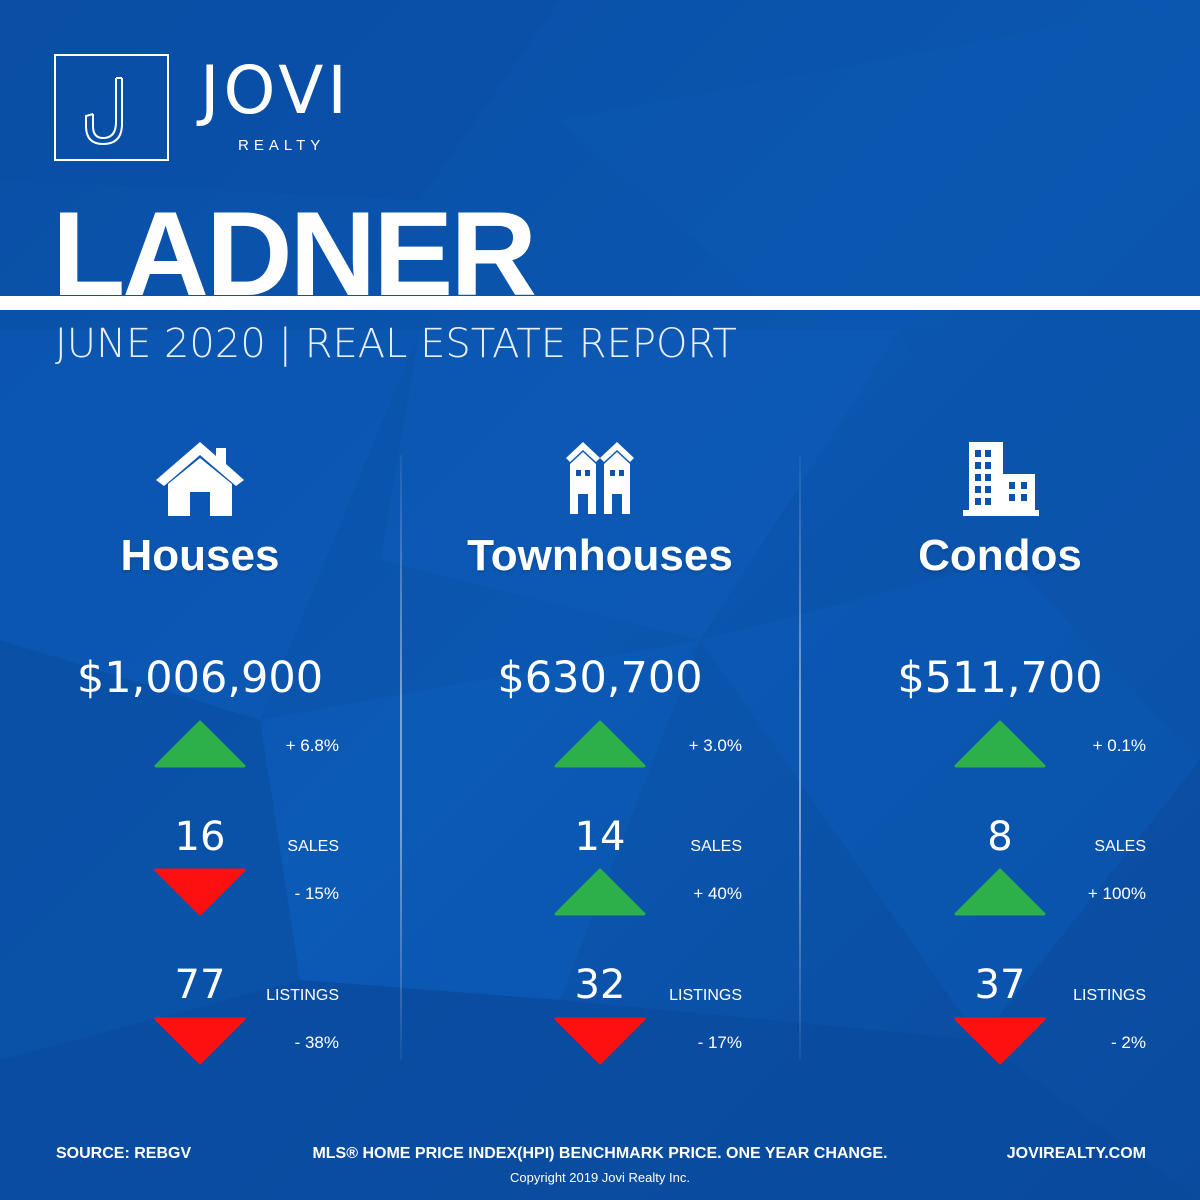  Describe the element at coordinates (1000, 985) in the screenshot. I see `listings-count: 37` at that location.